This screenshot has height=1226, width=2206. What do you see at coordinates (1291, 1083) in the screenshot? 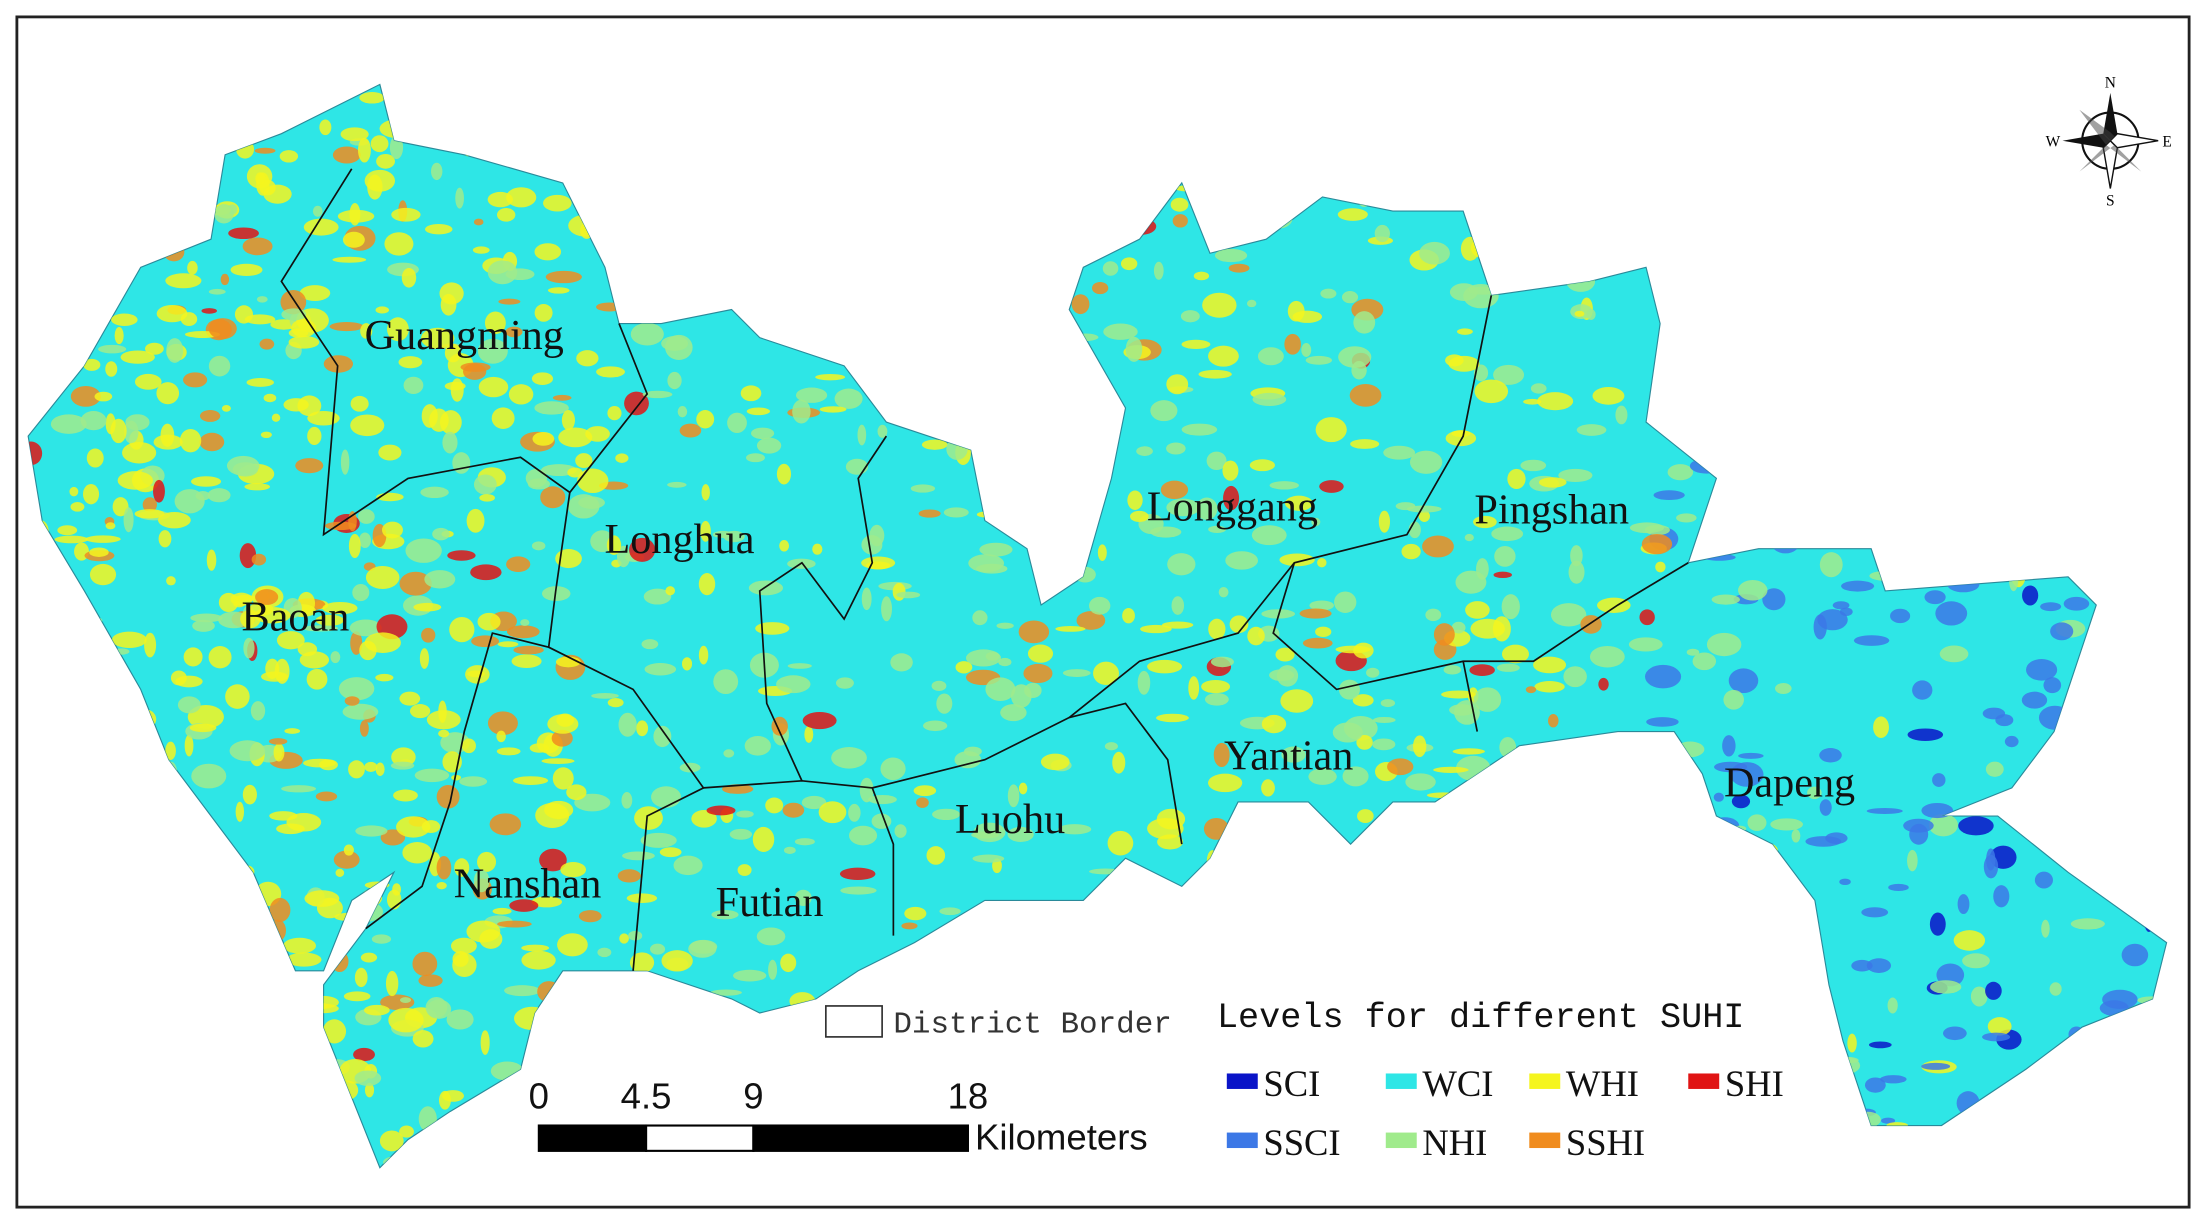
I see `legend-label: SCI` at bounding box center [1291, 1083].